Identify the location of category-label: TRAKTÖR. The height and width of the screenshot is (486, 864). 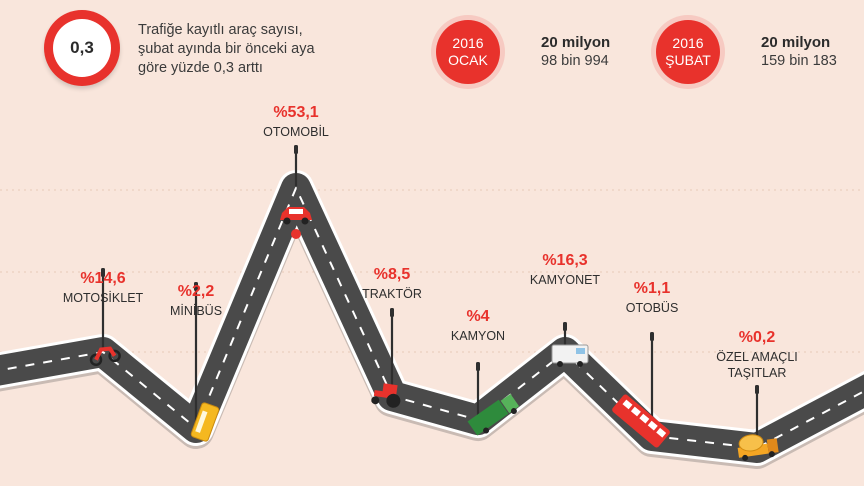
(392, 294).